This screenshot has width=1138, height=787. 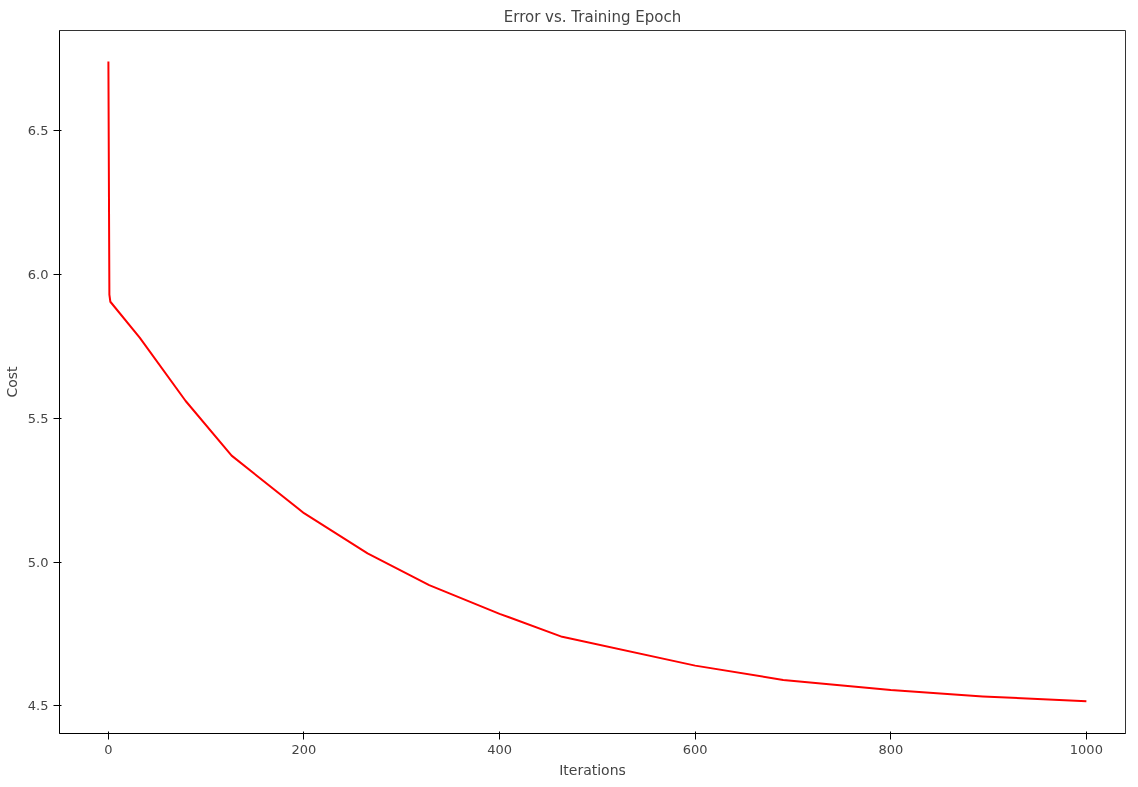 What do you see at coordinates (304, 749) in the screenshot?
I see `x-tick-label: 200` at bounding box center [304, 749].